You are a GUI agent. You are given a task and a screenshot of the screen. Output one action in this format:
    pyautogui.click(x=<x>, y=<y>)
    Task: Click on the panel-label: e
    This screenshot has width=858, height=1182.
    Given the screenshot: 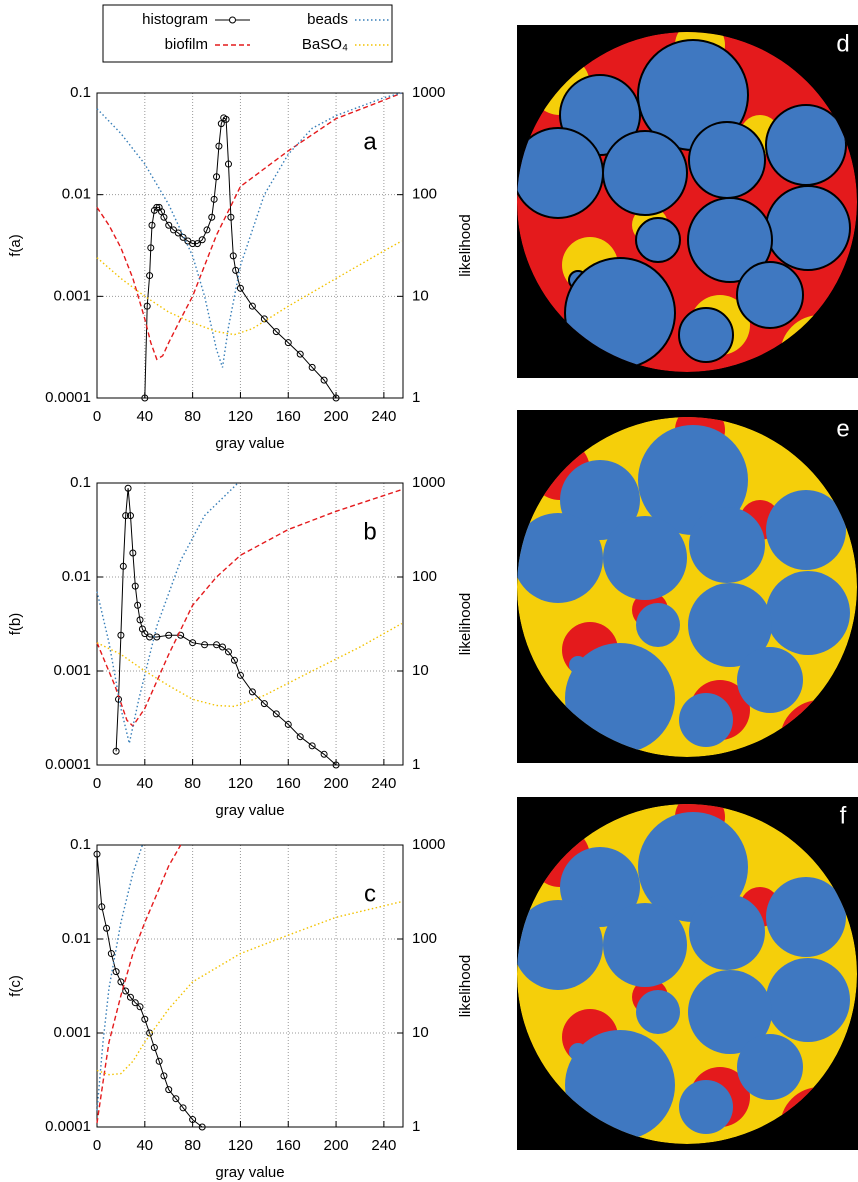 What is the action you would take?
    pyautogui.click(x=842, y=428)
    